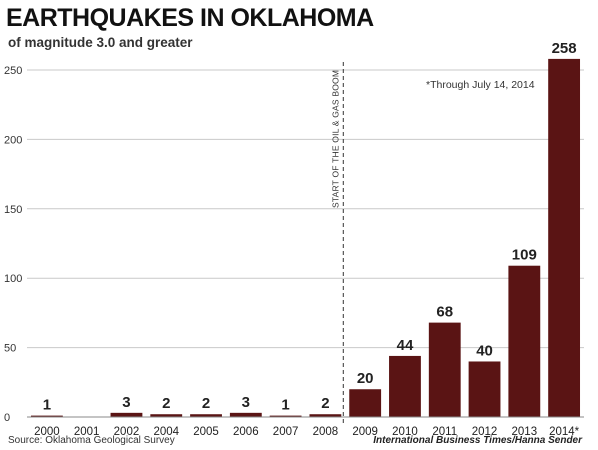 Image resolution: width=598 pixels, height=450 pixels. I want to click on bar-2008, so click(325, 415).